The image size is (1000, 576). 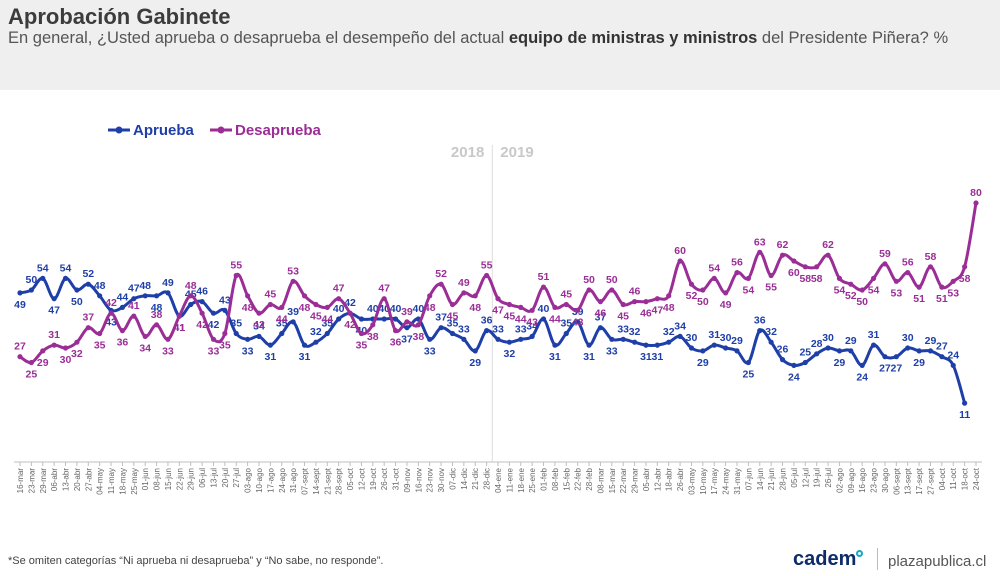 What do you see at coordinates (119, 16) in the screenshot?
I see `chart-title: Aprobación Gabinete` at bounding box center [119, 16].